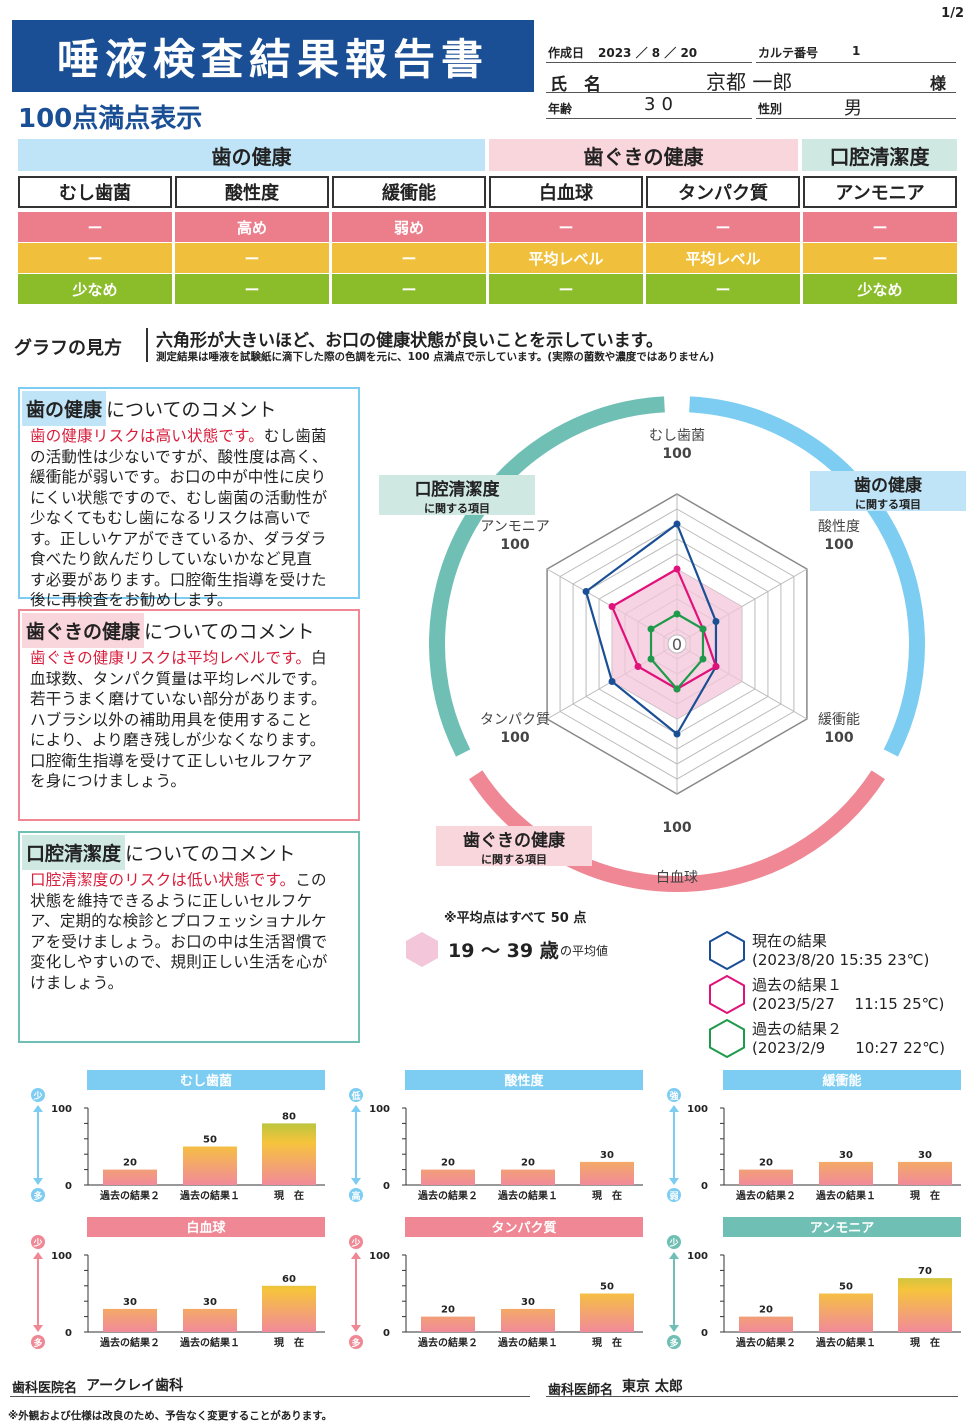 The width and height of the screenshot is (980, 1426). I want to click on table-cell: ー, so click(95, 227).